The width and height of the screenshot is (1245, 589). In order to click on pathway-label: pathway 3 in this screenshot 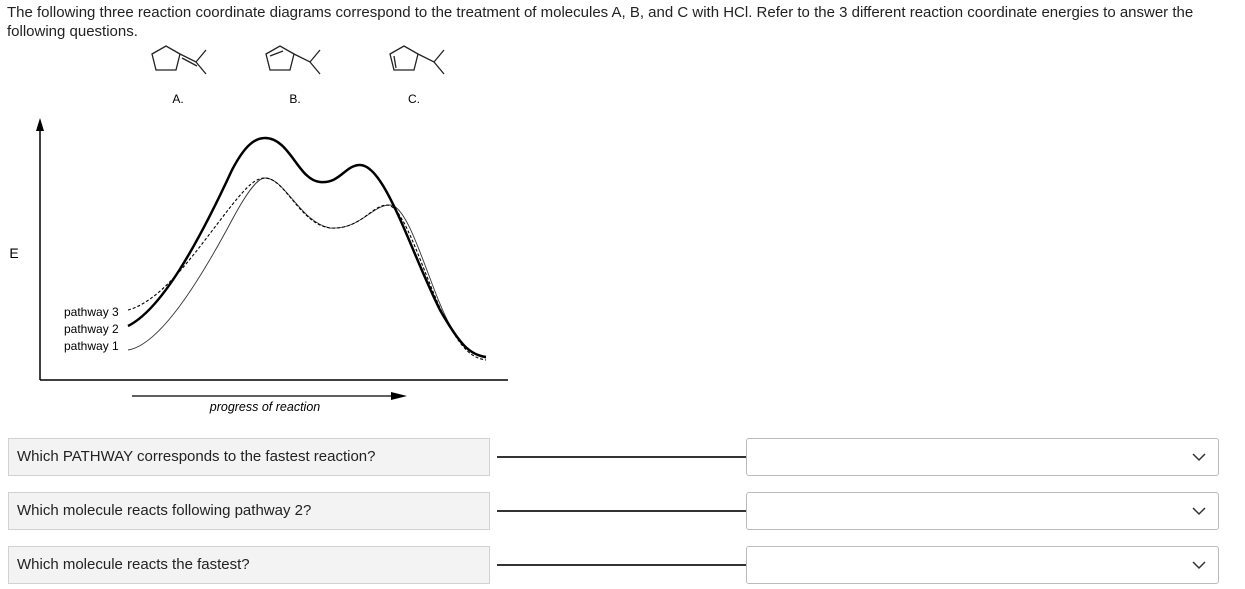, I will do `click(91, 312)`.